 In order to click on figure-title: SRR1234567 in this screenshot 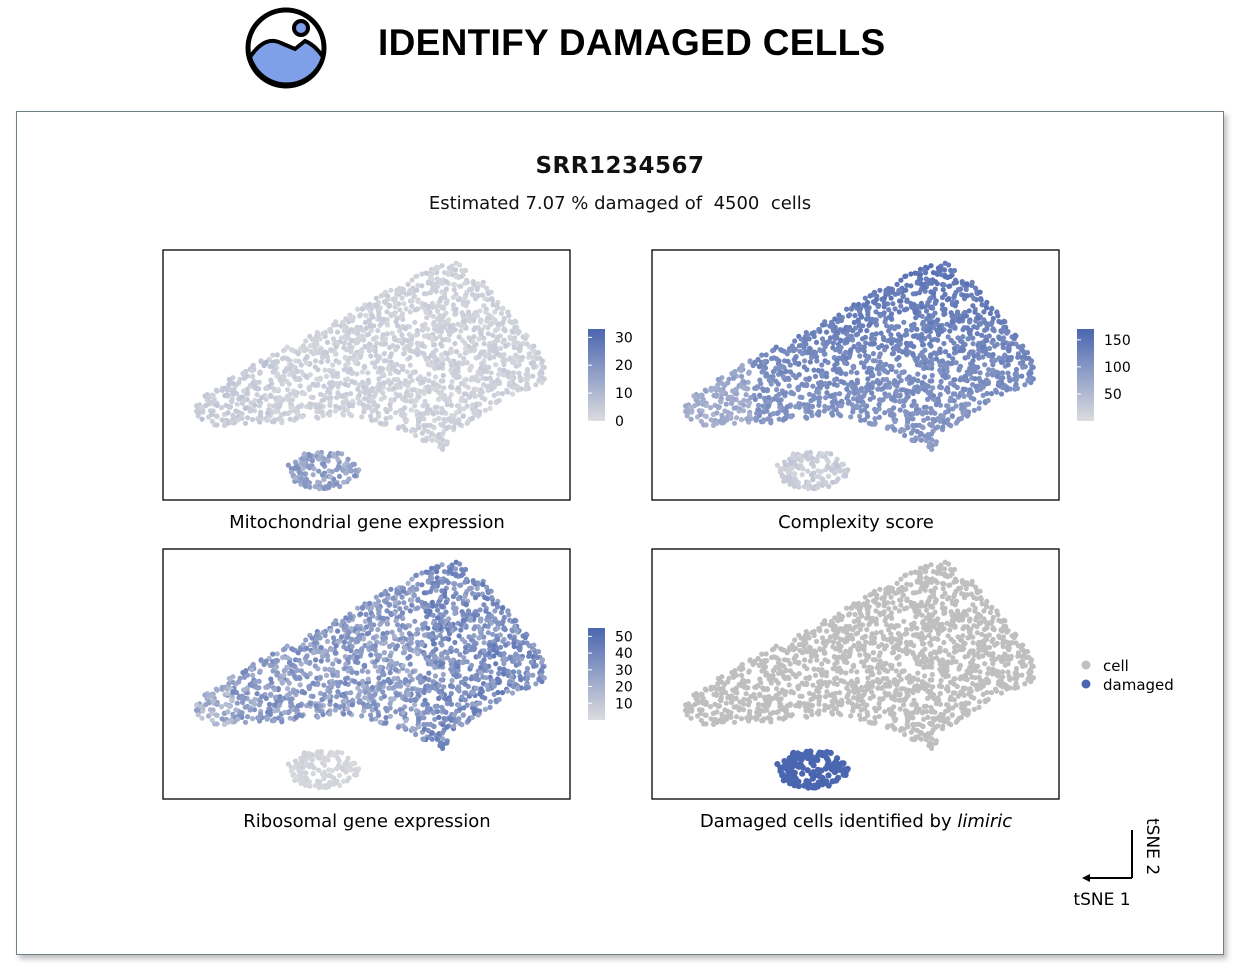, I will do `click(620, 166)`.